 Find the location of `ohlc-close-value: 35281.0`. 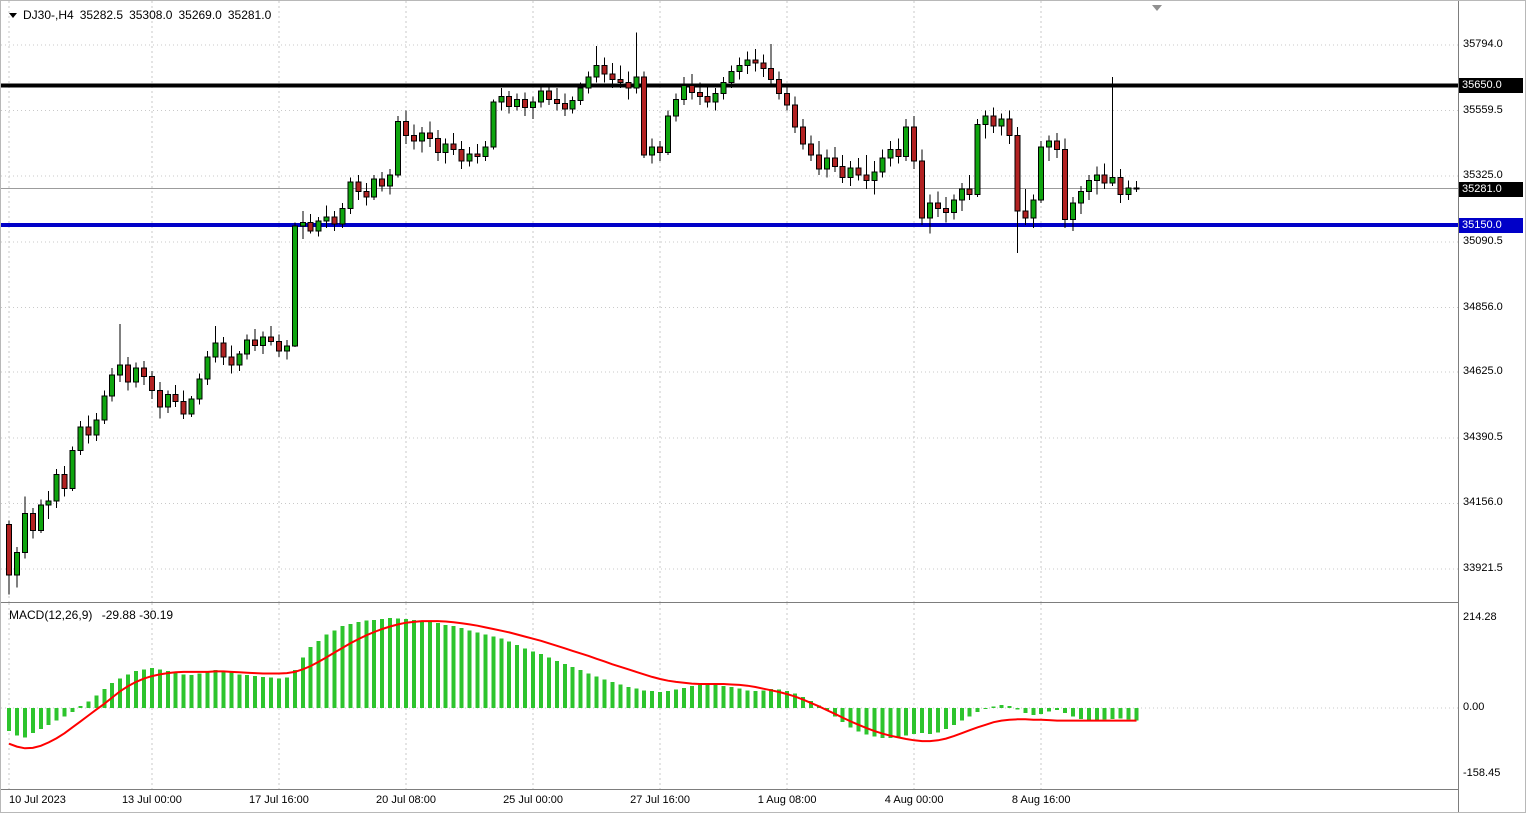

ohlc-close-value: 35281.0 is located at coordinates (249, 15).